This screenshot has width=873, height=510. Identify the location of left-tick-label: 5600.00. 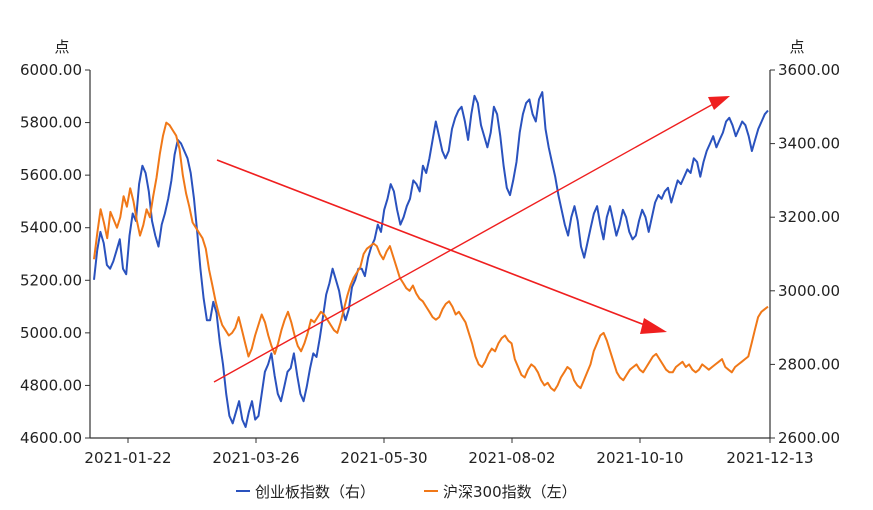
(51, 175).